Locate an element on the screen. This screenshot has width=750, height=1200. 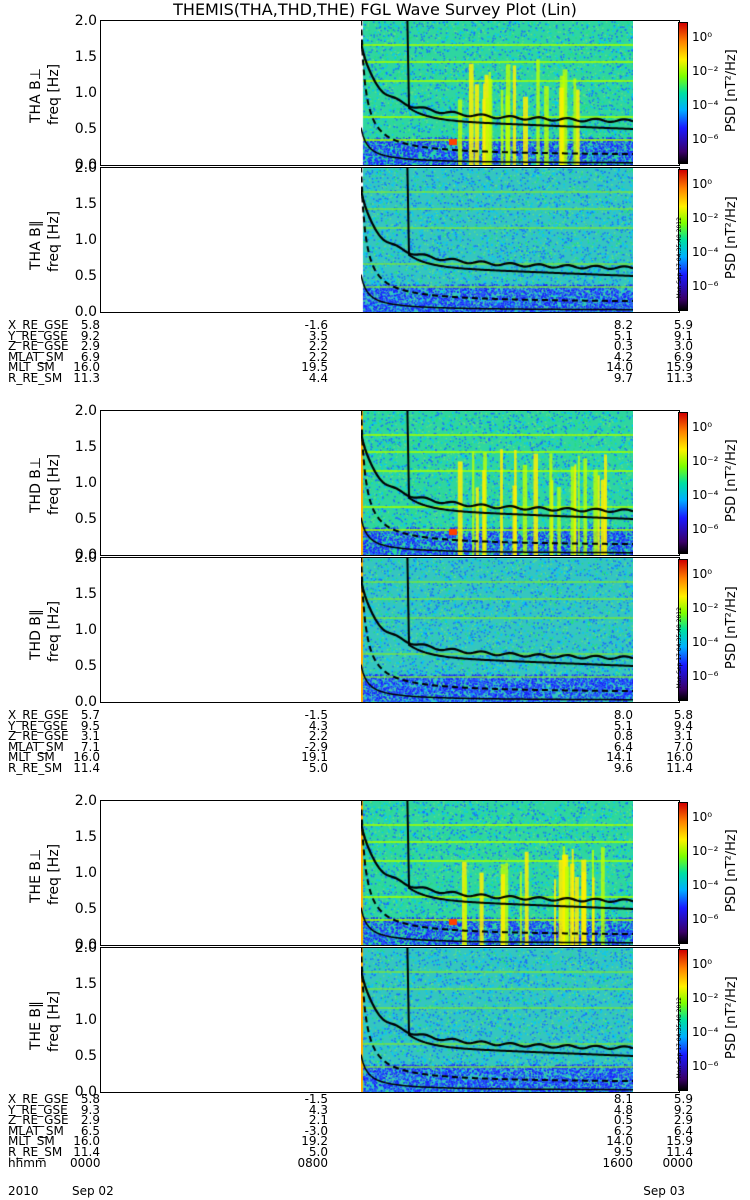
ephemeris-value: 2.9 is located at coordinates (90, 1120).